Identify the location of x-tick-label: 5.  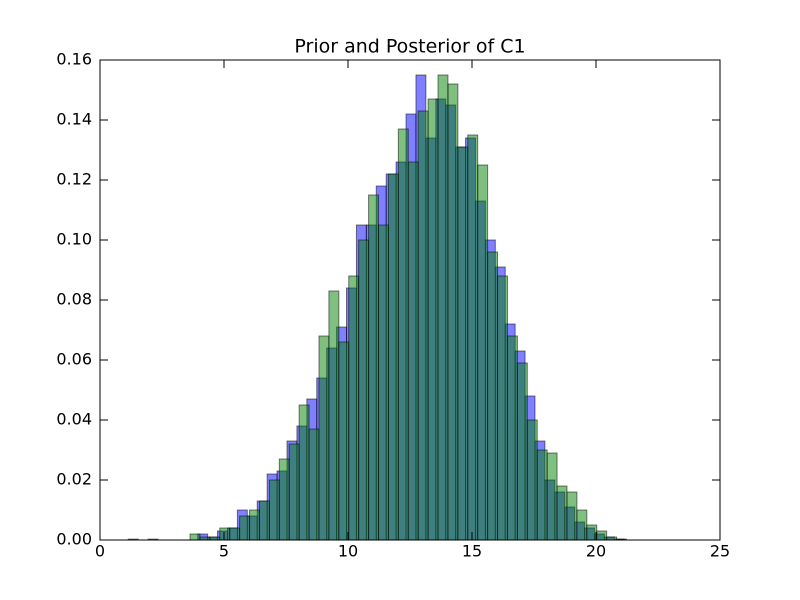
(224, 551).